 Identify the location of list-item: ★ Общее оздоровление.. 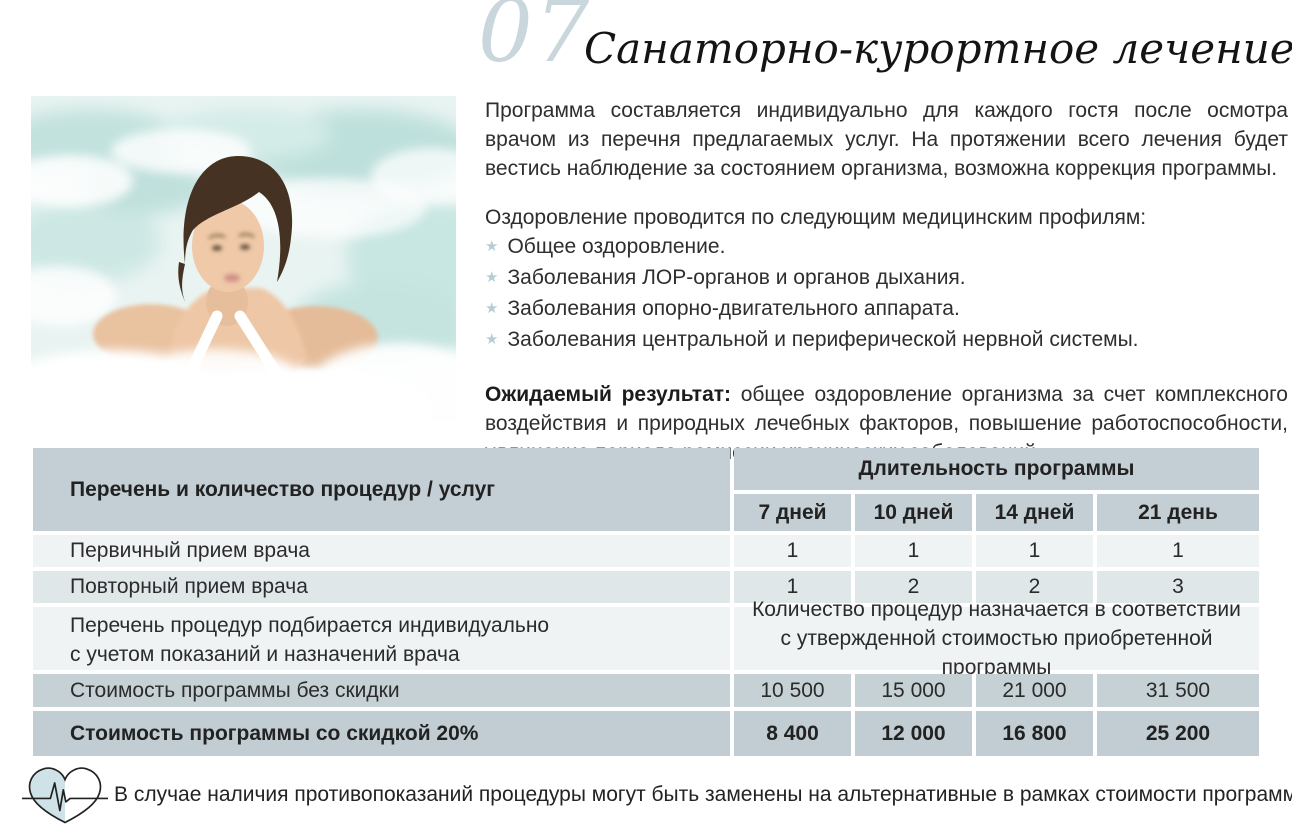
(886, 247).